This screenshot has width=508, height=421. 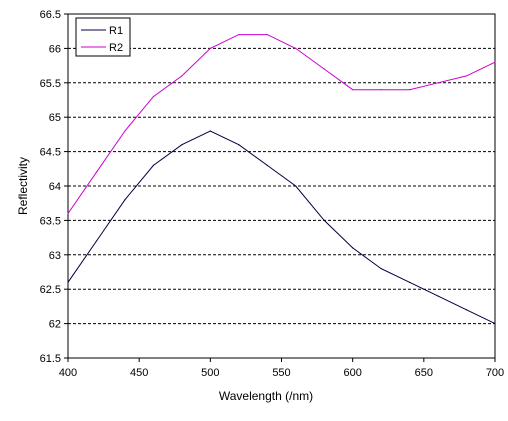 What do you see at coordinates (116, 31) in the screenshot?
I see `legend-label-r1: R1` at bounding box center [116, 31].